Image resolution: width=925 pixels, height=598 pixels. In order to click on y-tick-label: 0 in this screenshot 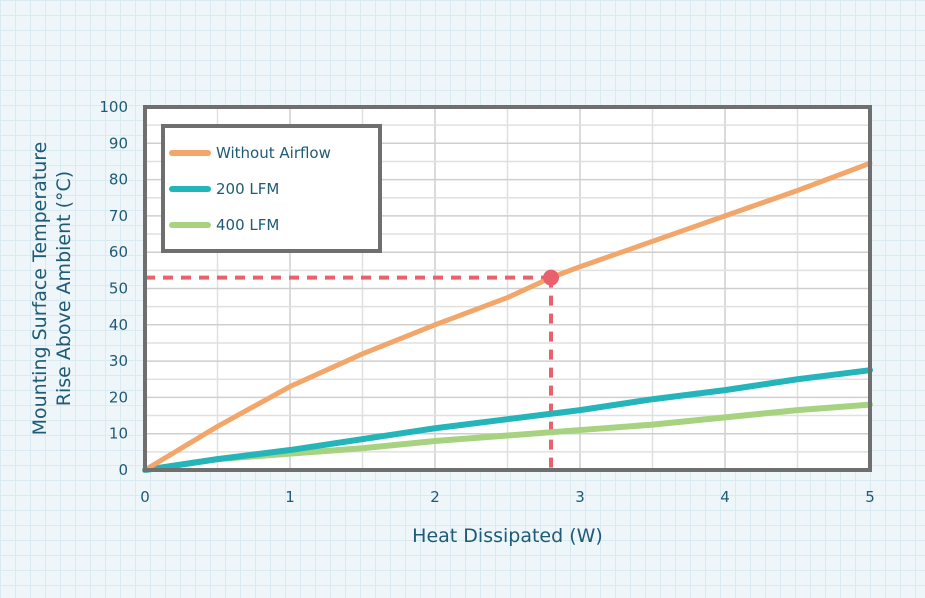, I will do `click(123, 470)`.